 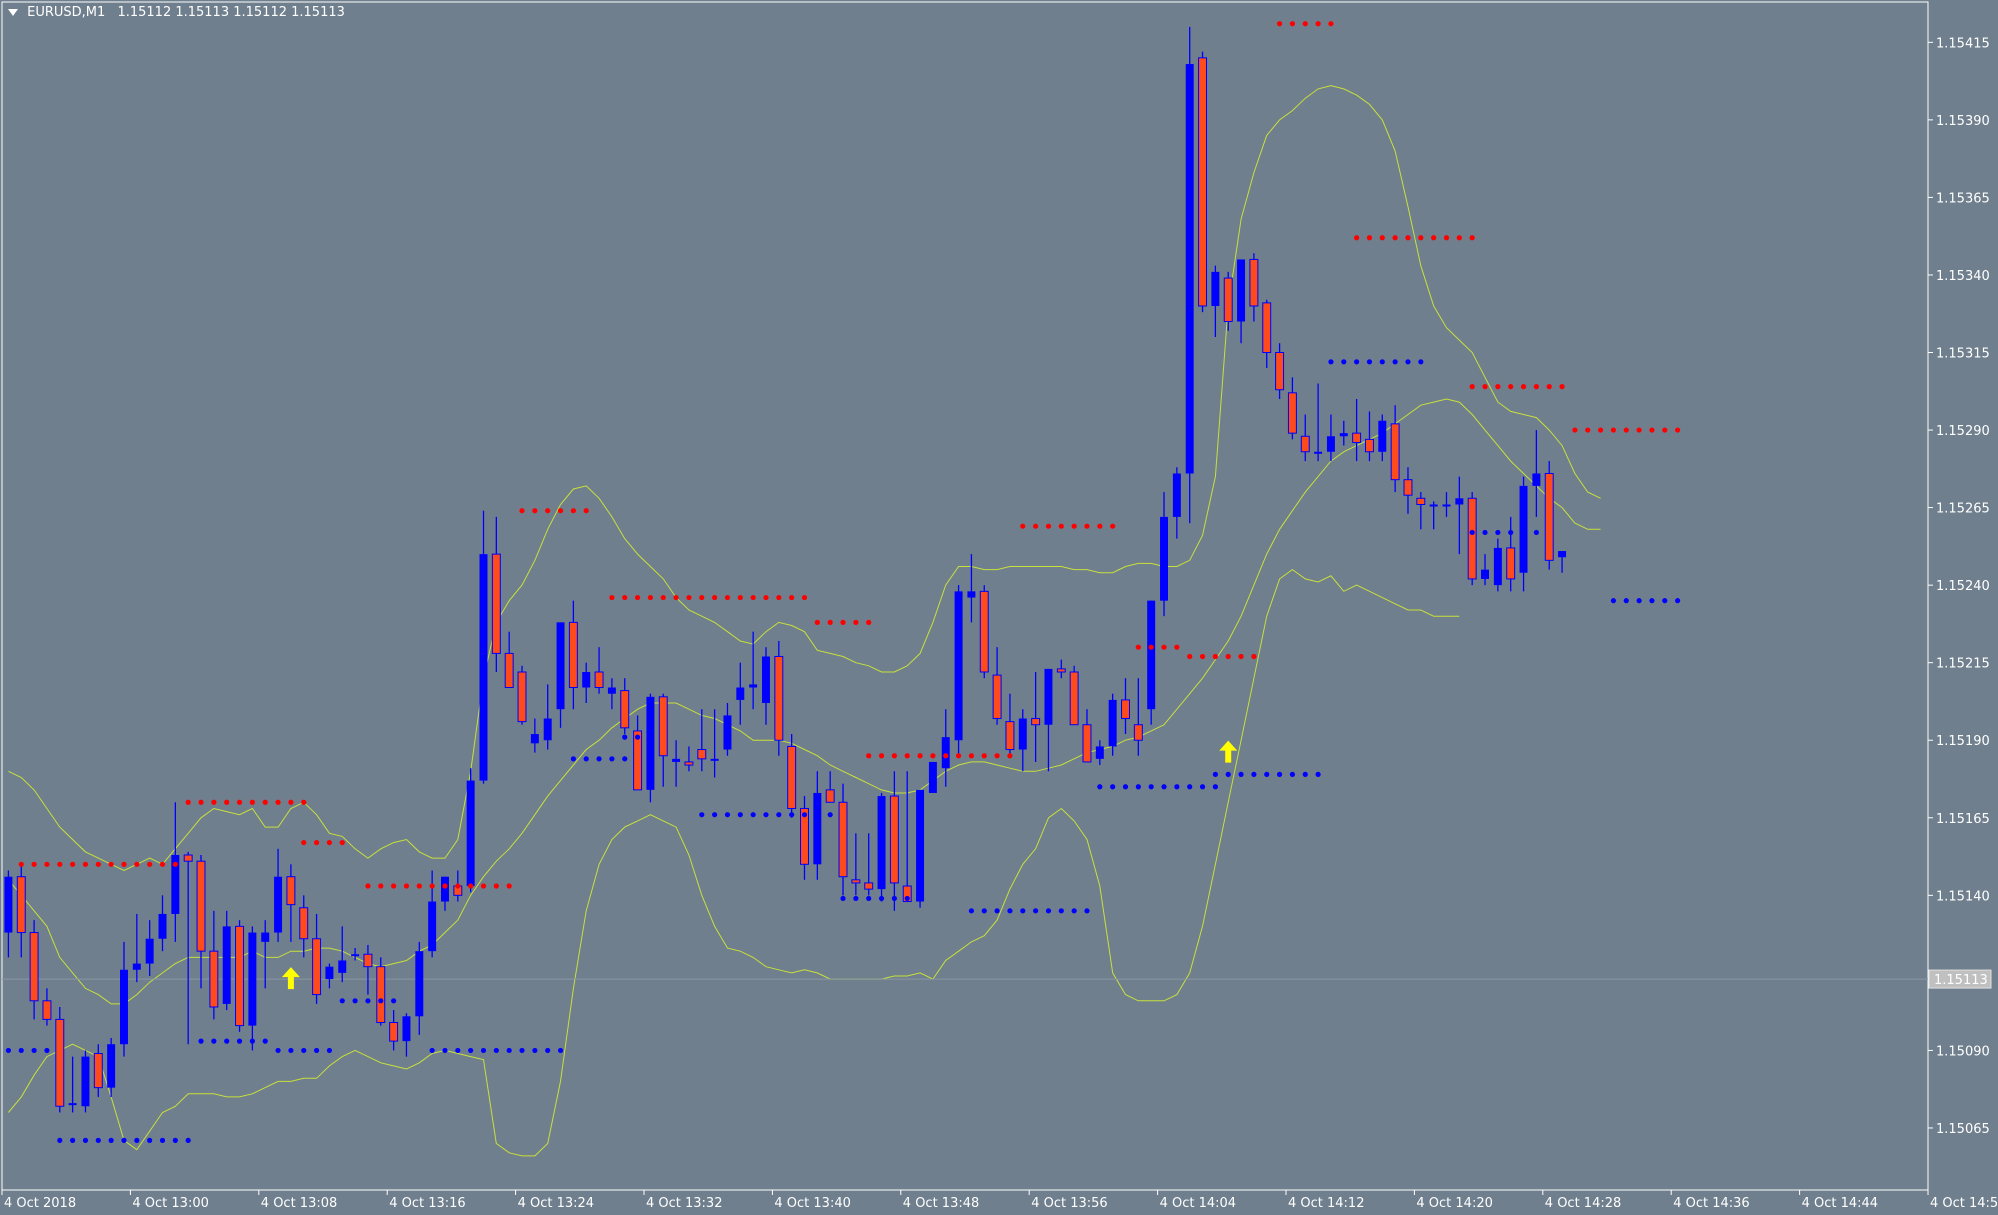 What do you see at coordinates (13, 12) in the screenshot?
I see `chart-menu-triangle-icon` at bounding box center [13, 12].